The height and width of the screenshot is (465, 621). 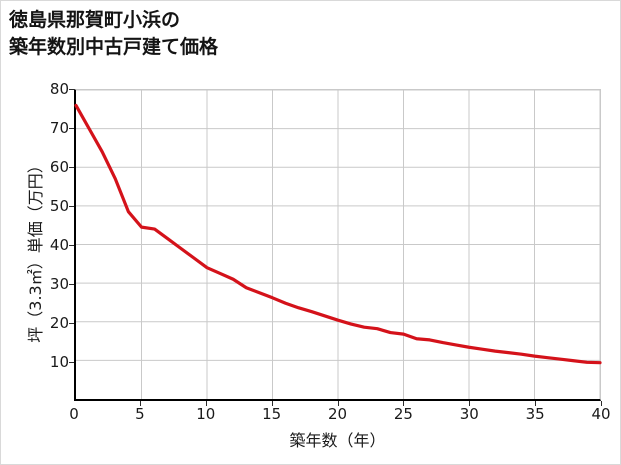 I want to click on x-tick-label: 40, so click(x=601, y=414).